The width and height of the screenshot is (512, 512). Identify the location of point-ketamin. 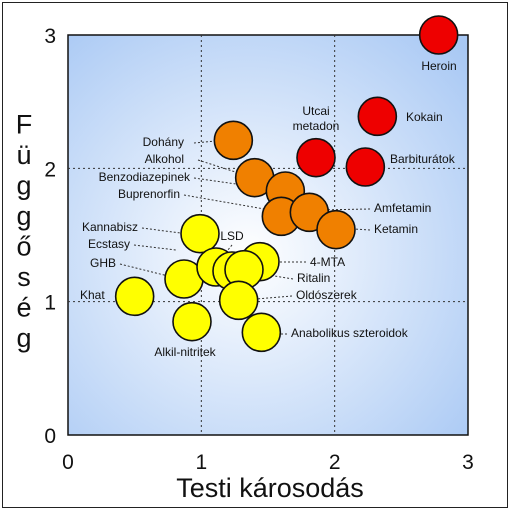
(336, 229).